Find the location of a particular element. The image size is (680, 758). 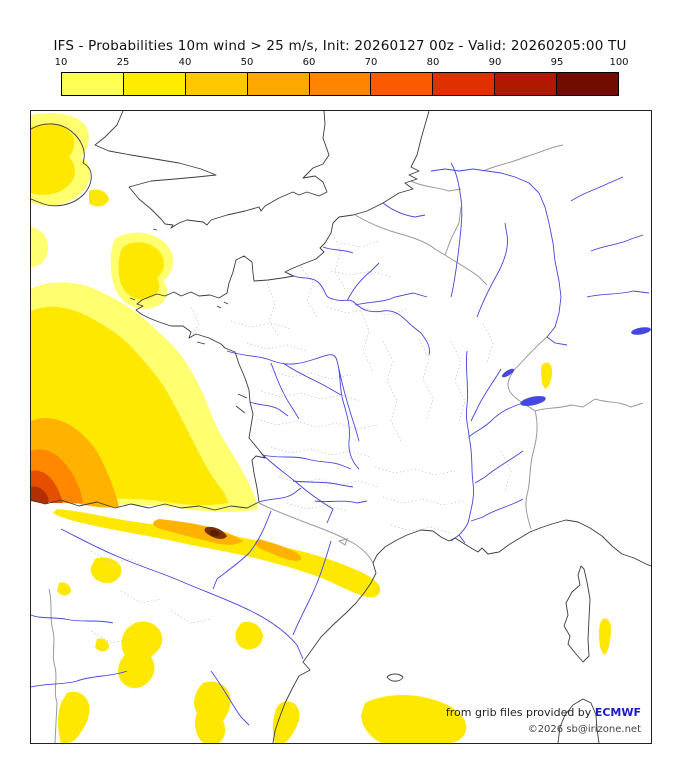

colorbar-tick: 100 is located at coordinates (619, 62).